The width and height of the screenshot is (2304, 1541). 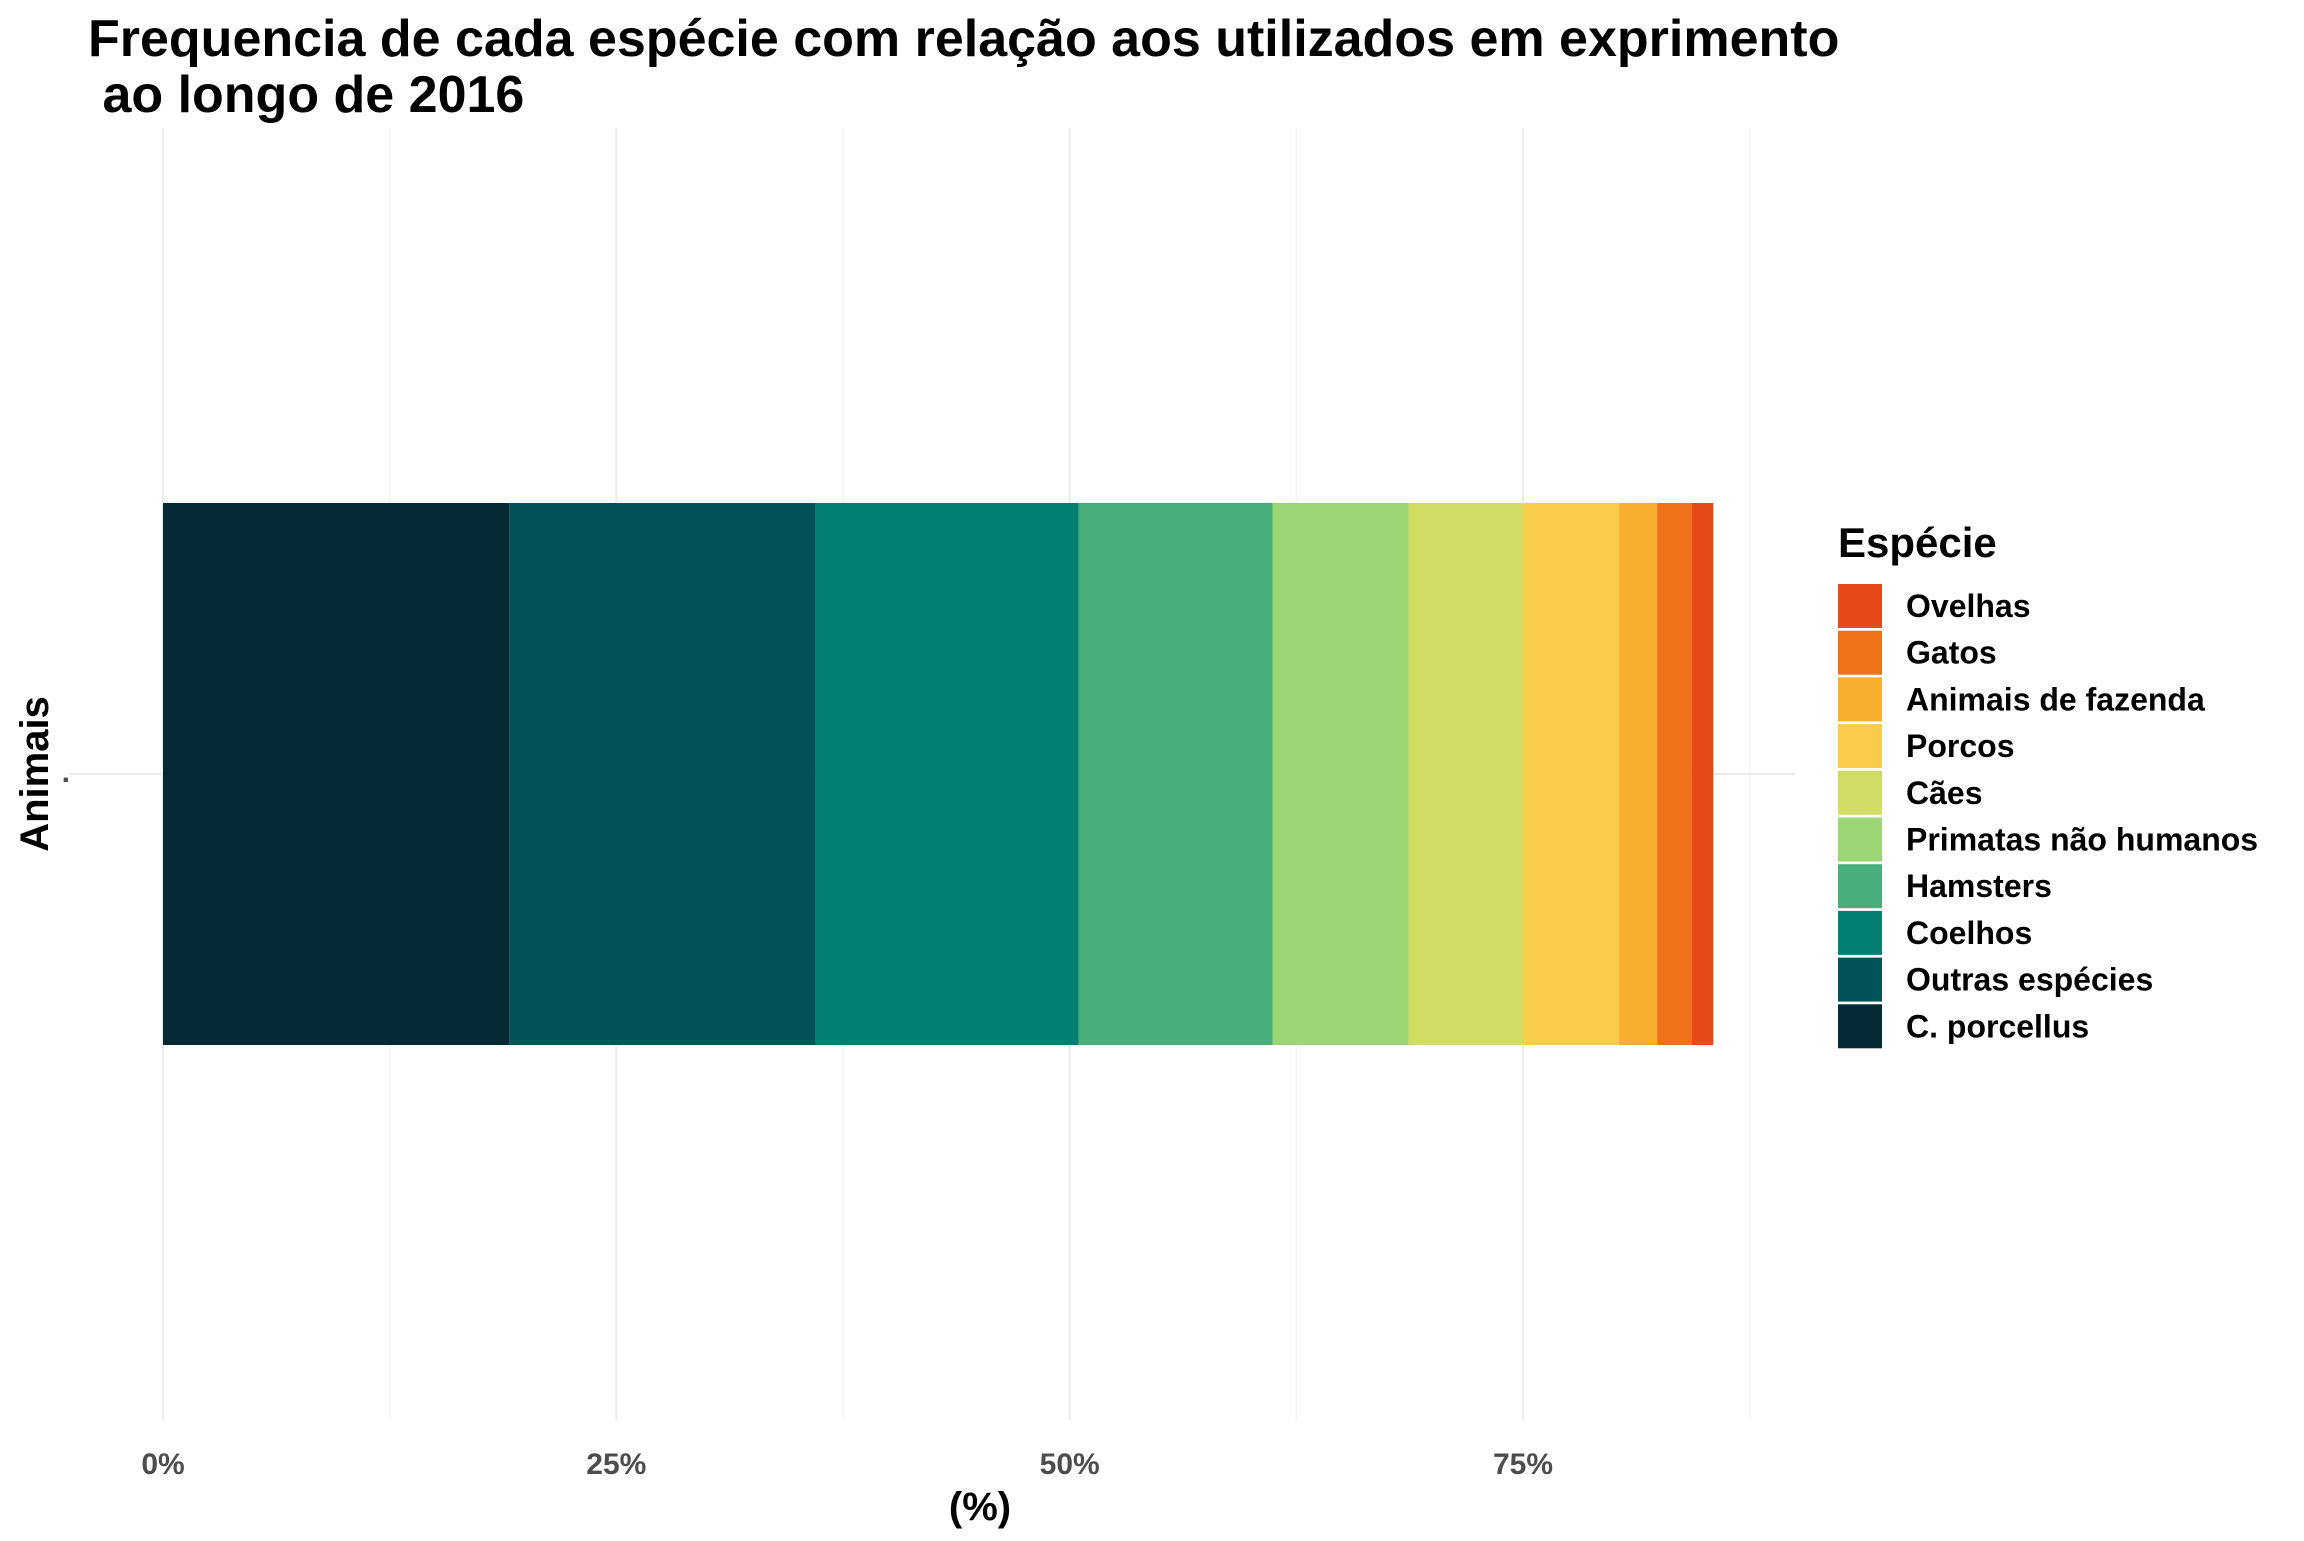 I want to click on legend-item: Hamsters, so click(x=1945, y=886).